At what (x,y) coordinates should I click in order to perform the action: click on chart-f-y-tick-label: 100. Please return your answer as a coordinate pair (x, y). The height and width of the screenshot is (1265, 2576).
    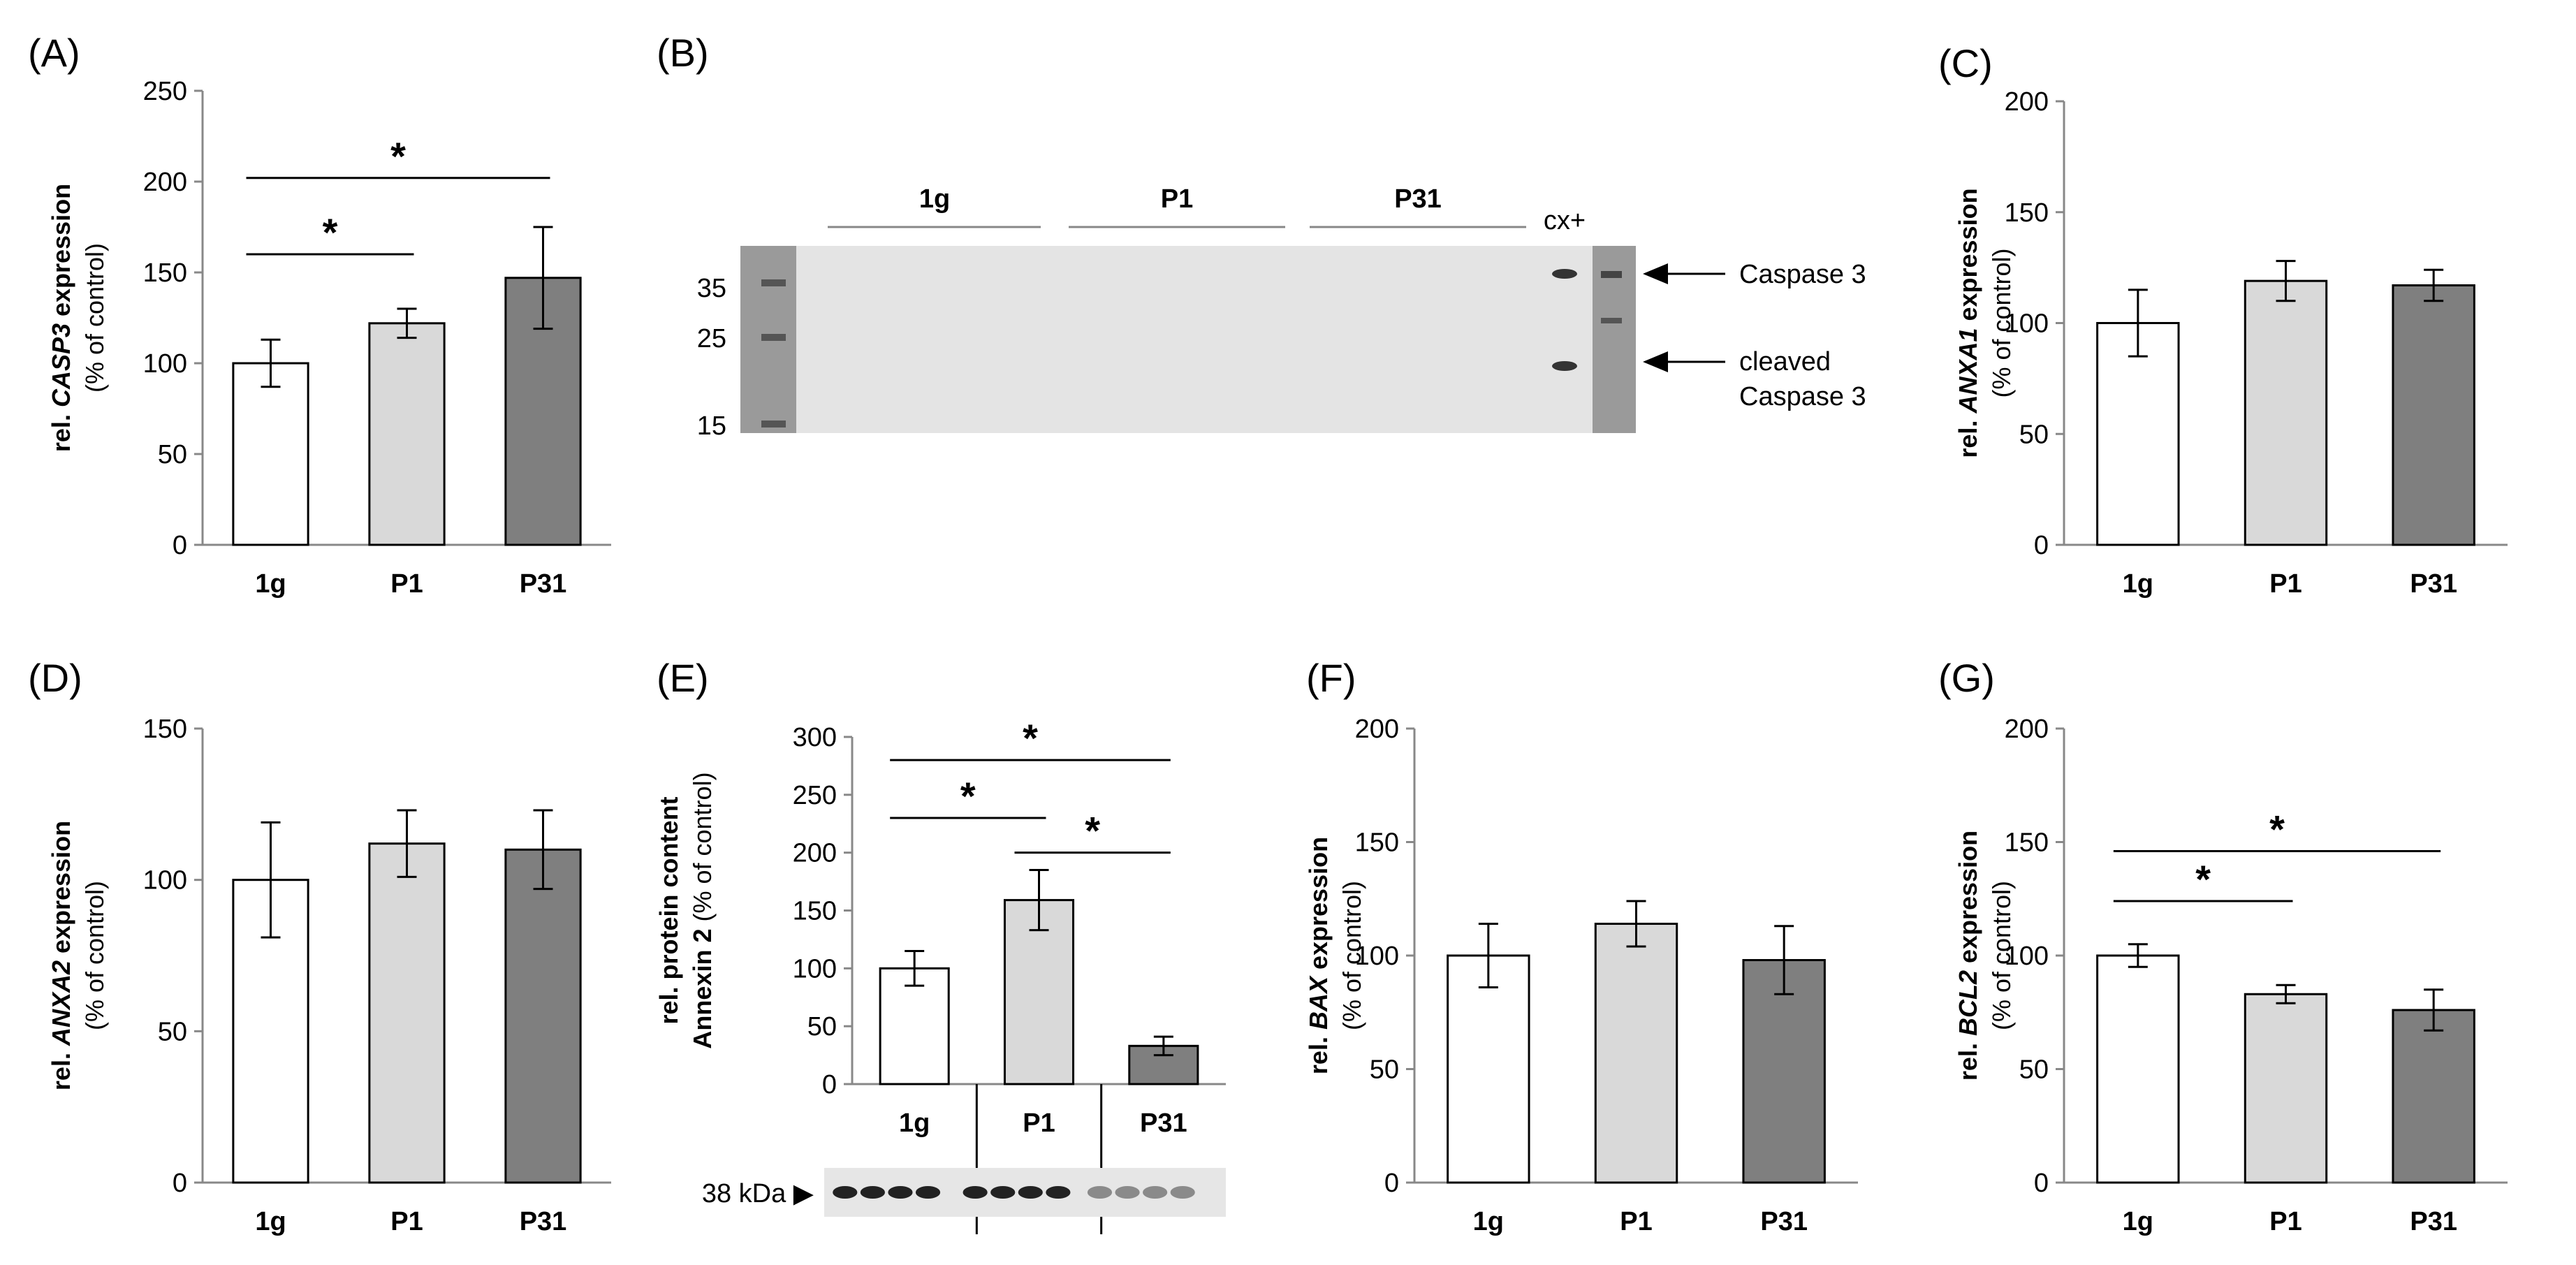
    Looking at the image, I should click on (1377, 956).